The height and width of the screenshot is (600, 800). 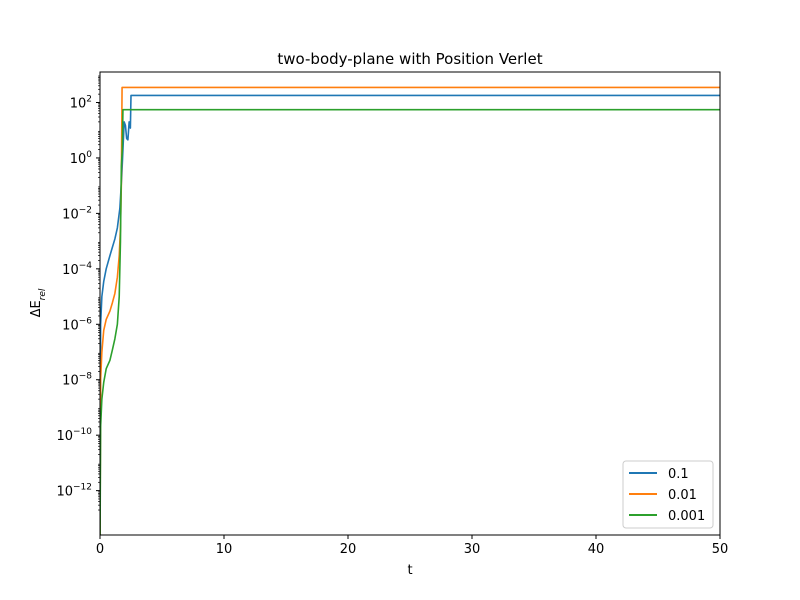 What do you see at coordinates (348, 549) in the screenshot?
I see `x-tick-label: 20` at bounding box center [348, 549].